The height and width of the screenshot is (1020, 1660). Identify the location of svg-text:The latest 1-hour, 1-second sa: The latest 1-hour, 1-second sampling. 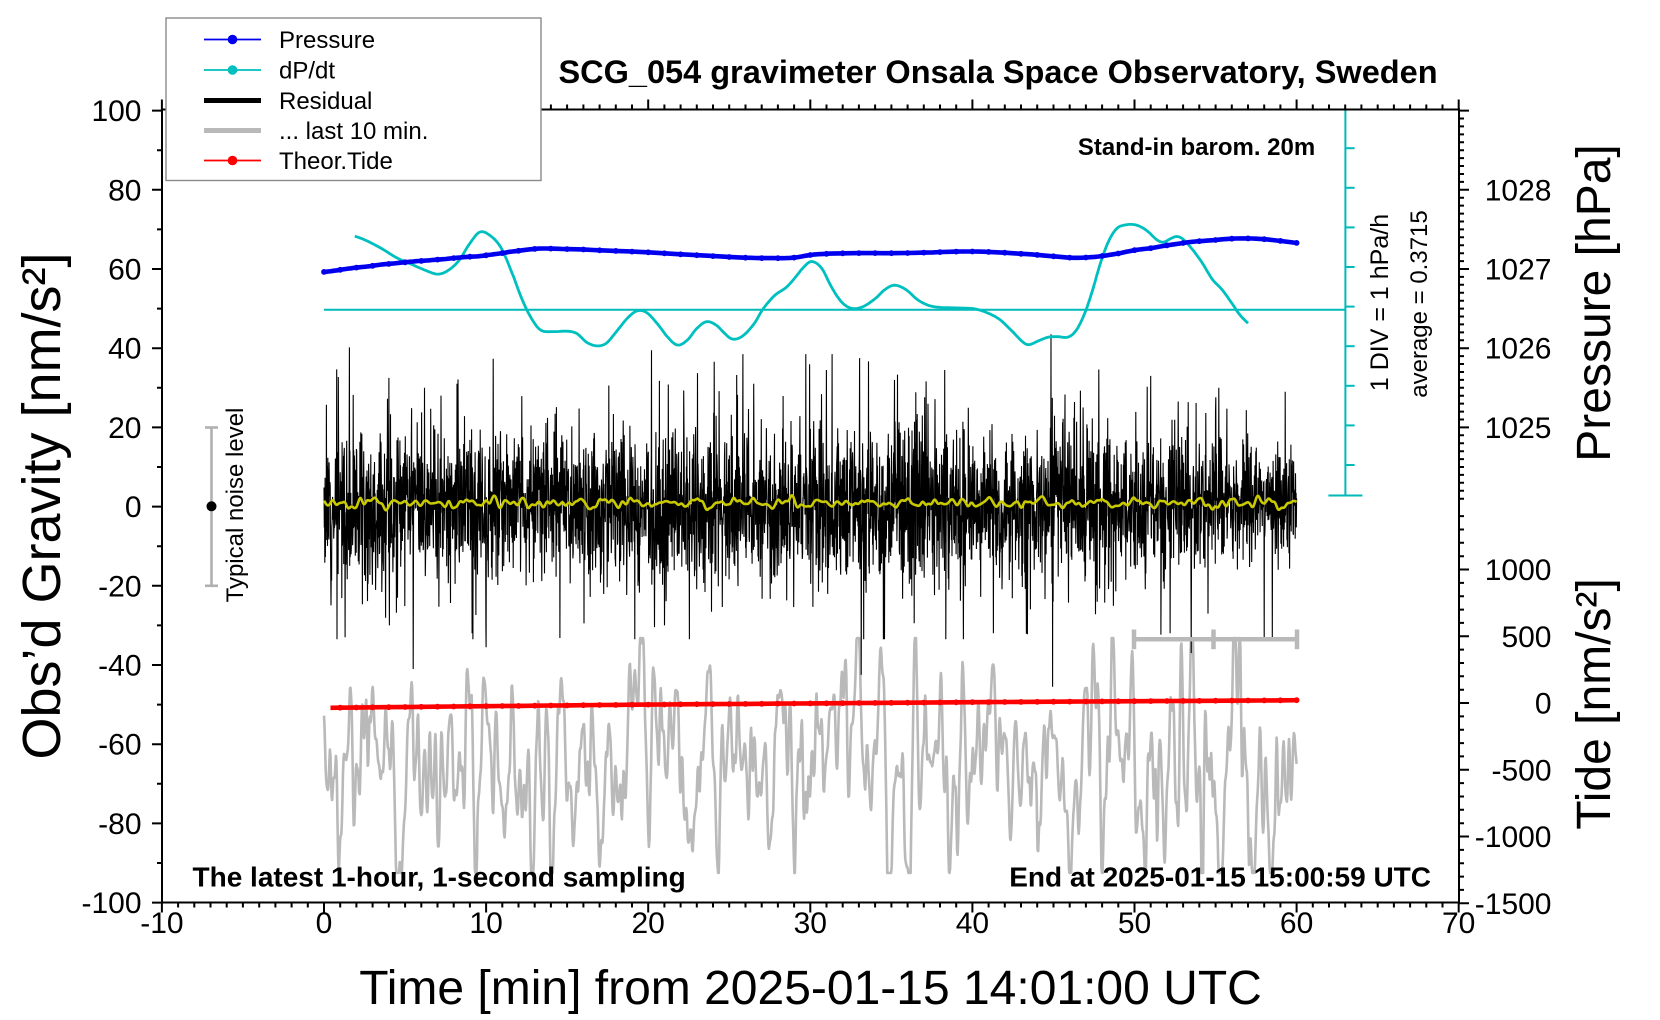
(439, 877).